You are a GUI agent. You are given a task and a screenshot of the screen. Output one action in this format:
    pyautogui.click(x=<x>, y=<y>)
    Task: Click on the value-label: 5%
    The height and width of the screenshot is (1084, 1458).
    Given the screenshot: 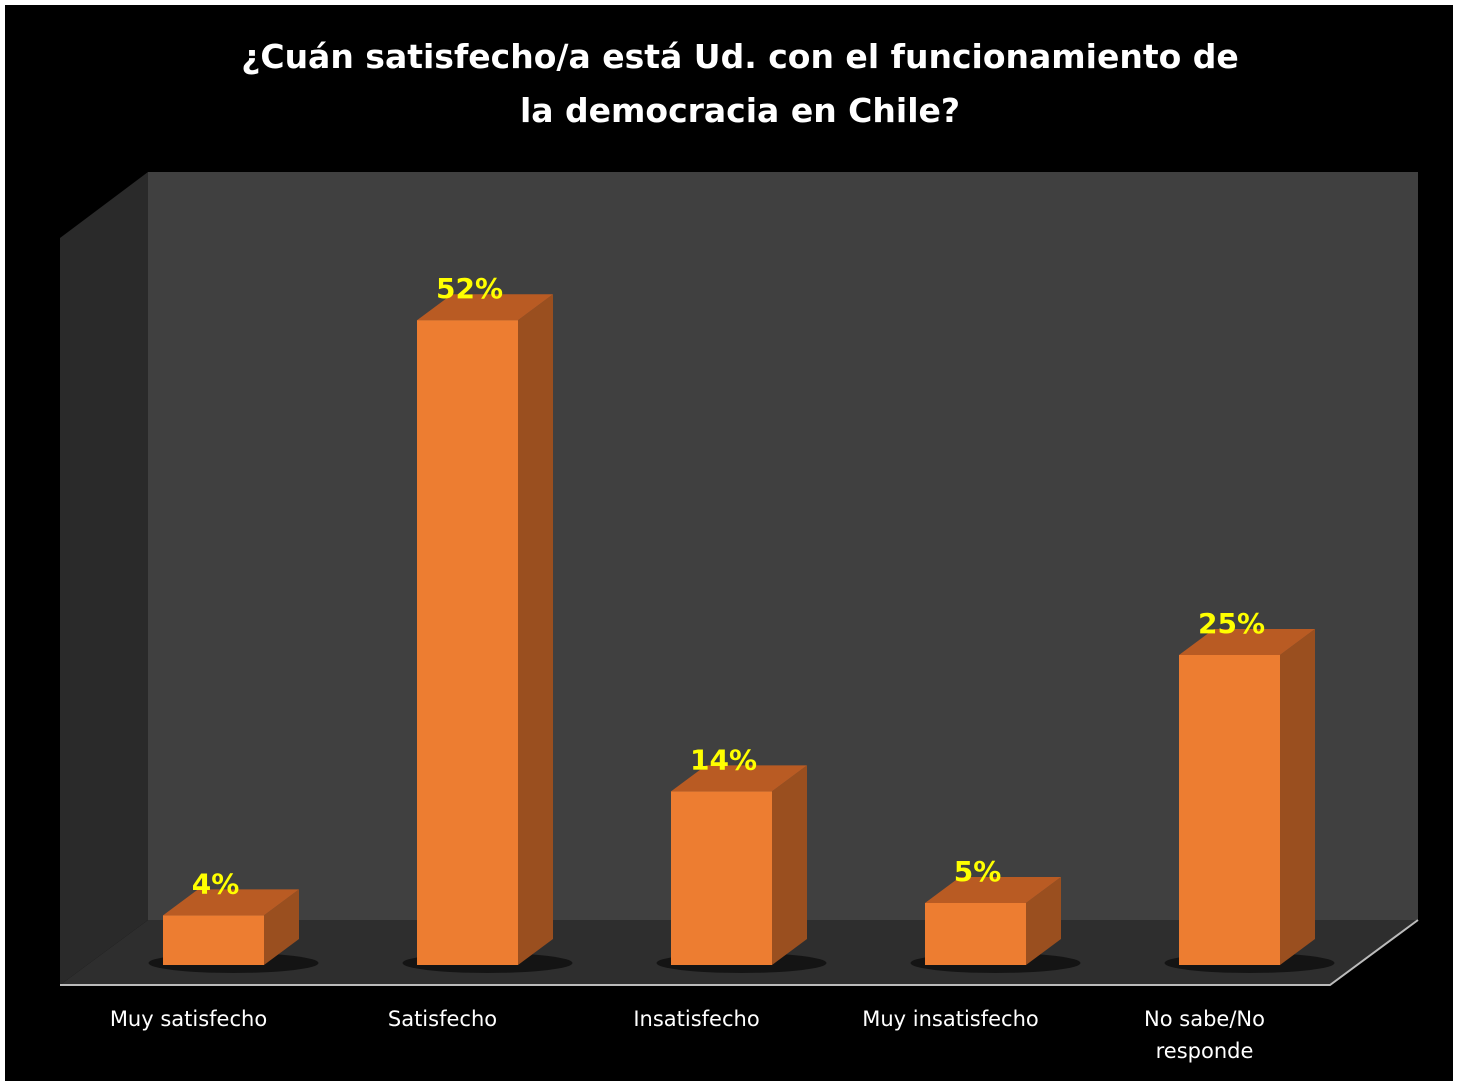 What is the action you would take?
    pyautogui.click(x=978, y=871)
    